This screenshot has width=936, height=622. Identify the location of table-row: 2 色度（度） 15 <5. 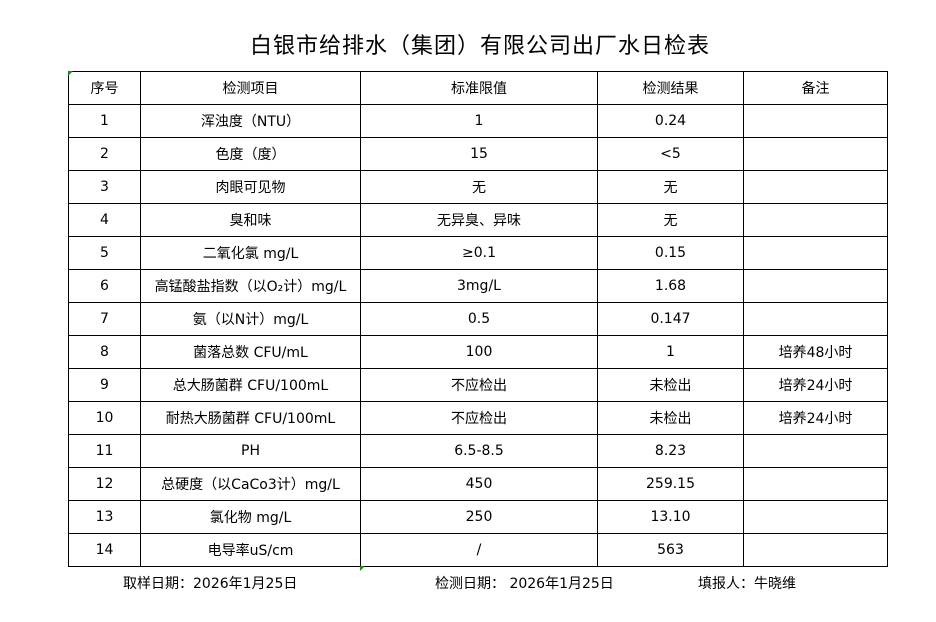
(478, 154).